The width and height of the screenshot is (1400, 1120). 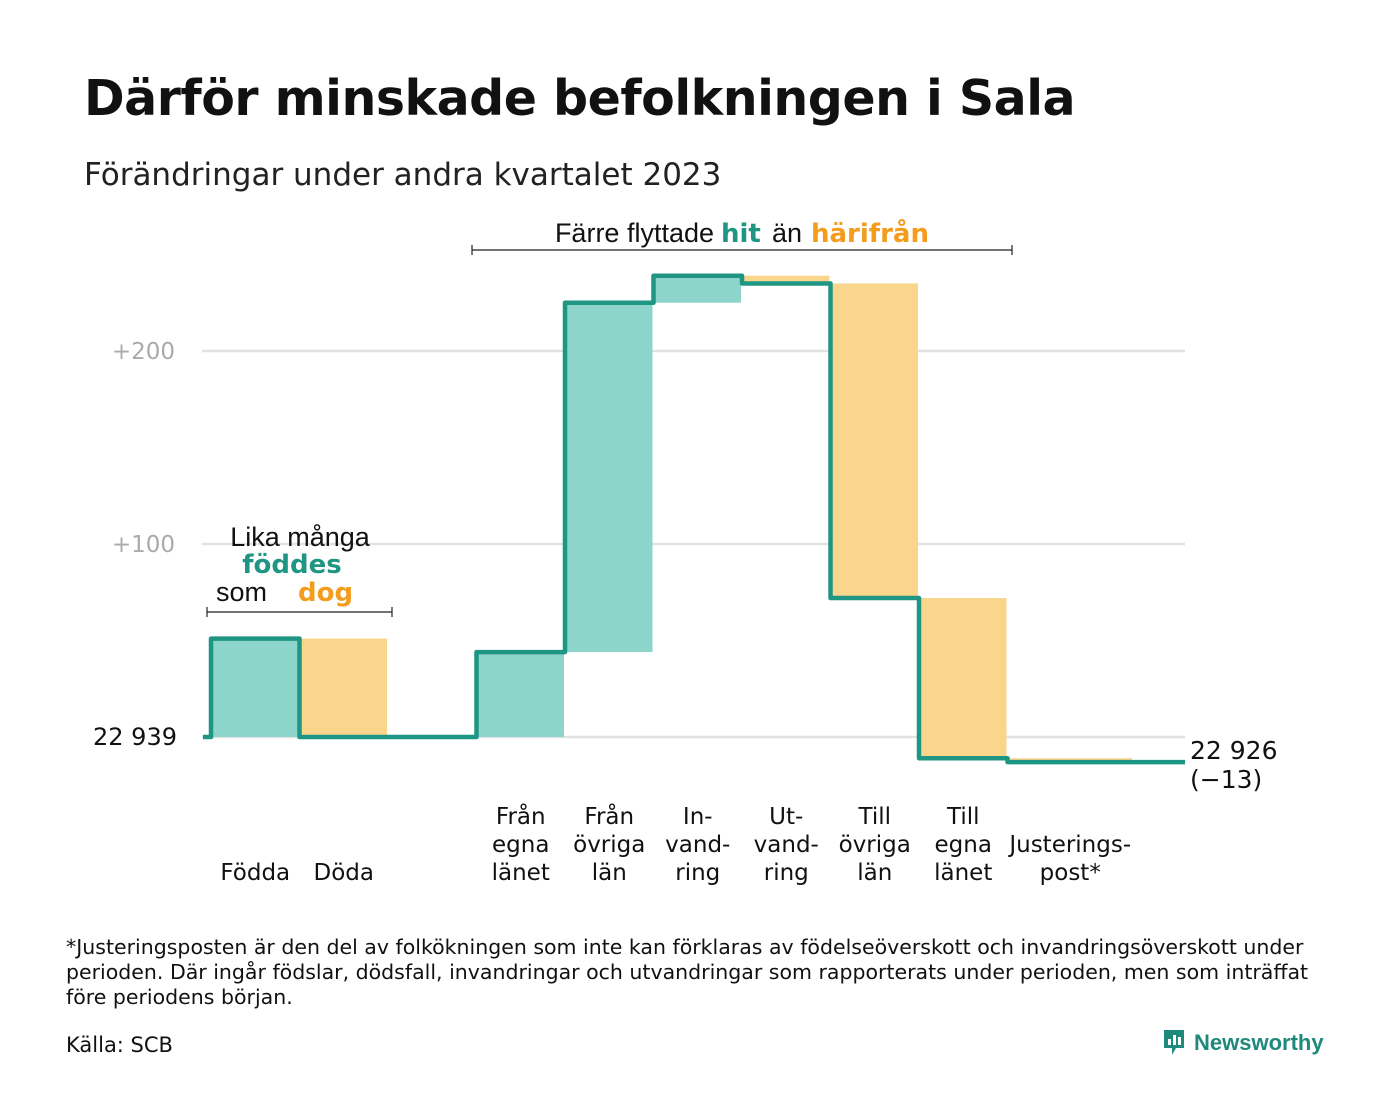 I want to click on category-label: Från egna länet, so click(x=521, y=844).